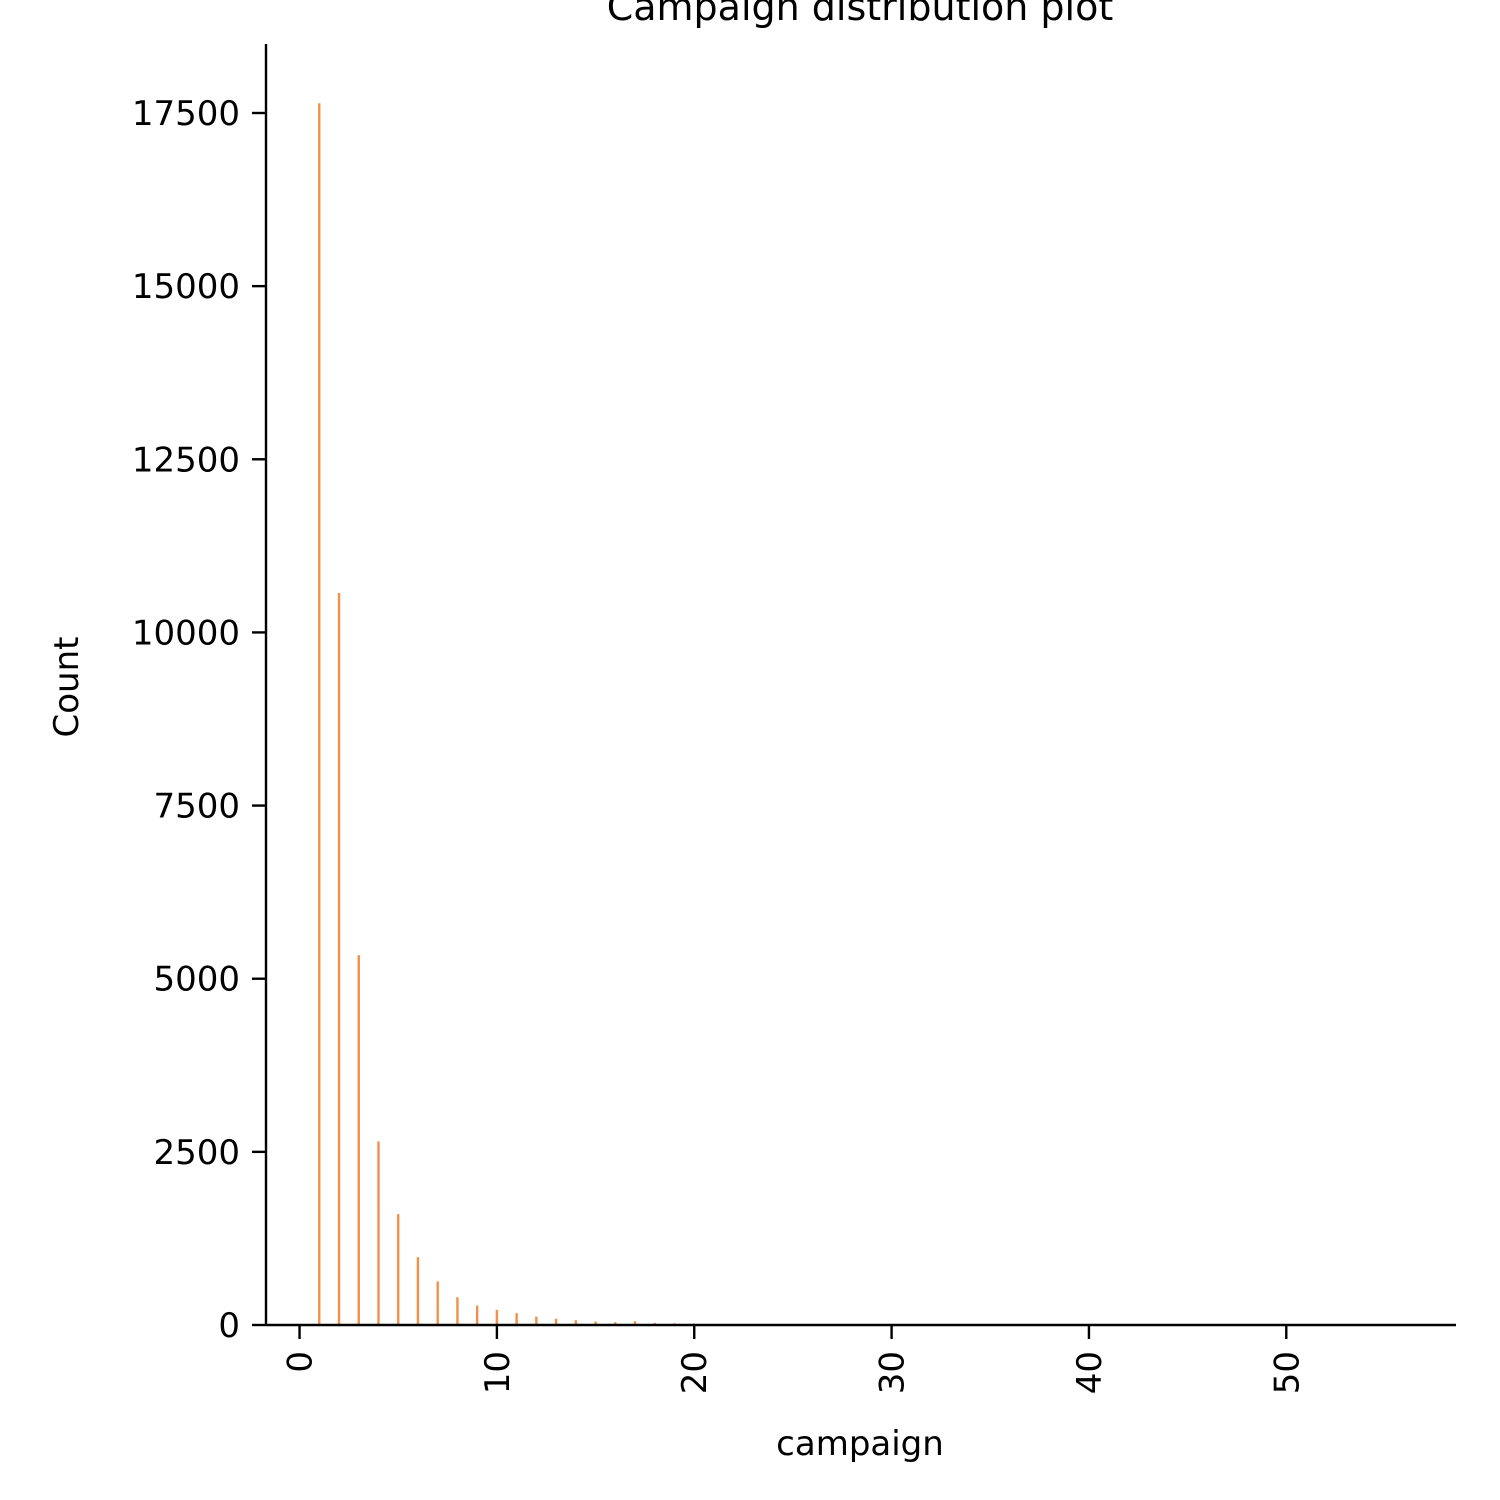 The image size is (1500, 1500). What do you see at coordinates (893, 1372) in the screenshot?
I see `x-tick-label: 30` at bounding box center [893, 1372].